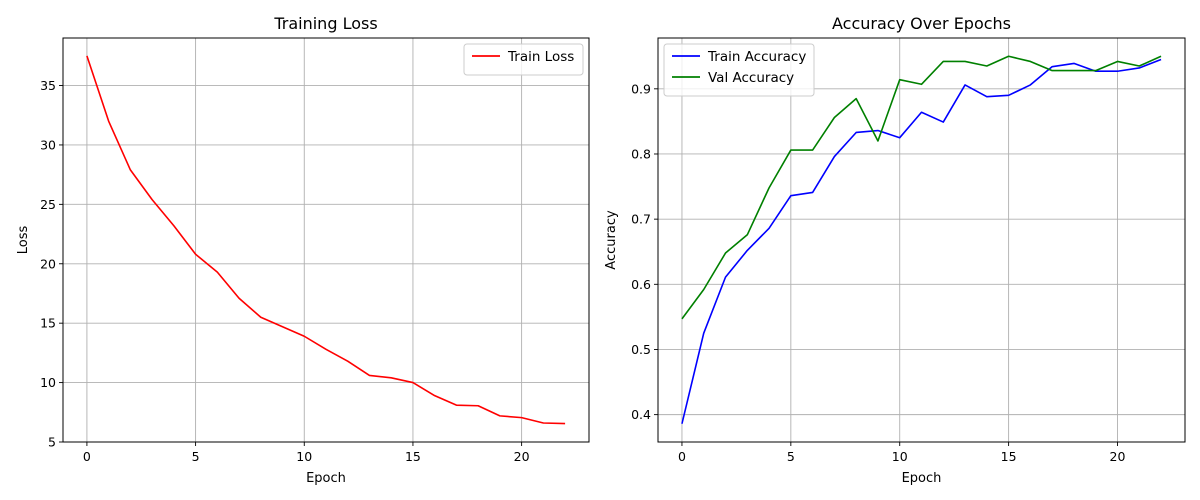 Image resolution: width=1200 pixels, height=500 pixels. What do you see at coordinates (196, 456) in the screenshot?
I see `loss-xtick-label: 5` at bounding box center [196, 456].